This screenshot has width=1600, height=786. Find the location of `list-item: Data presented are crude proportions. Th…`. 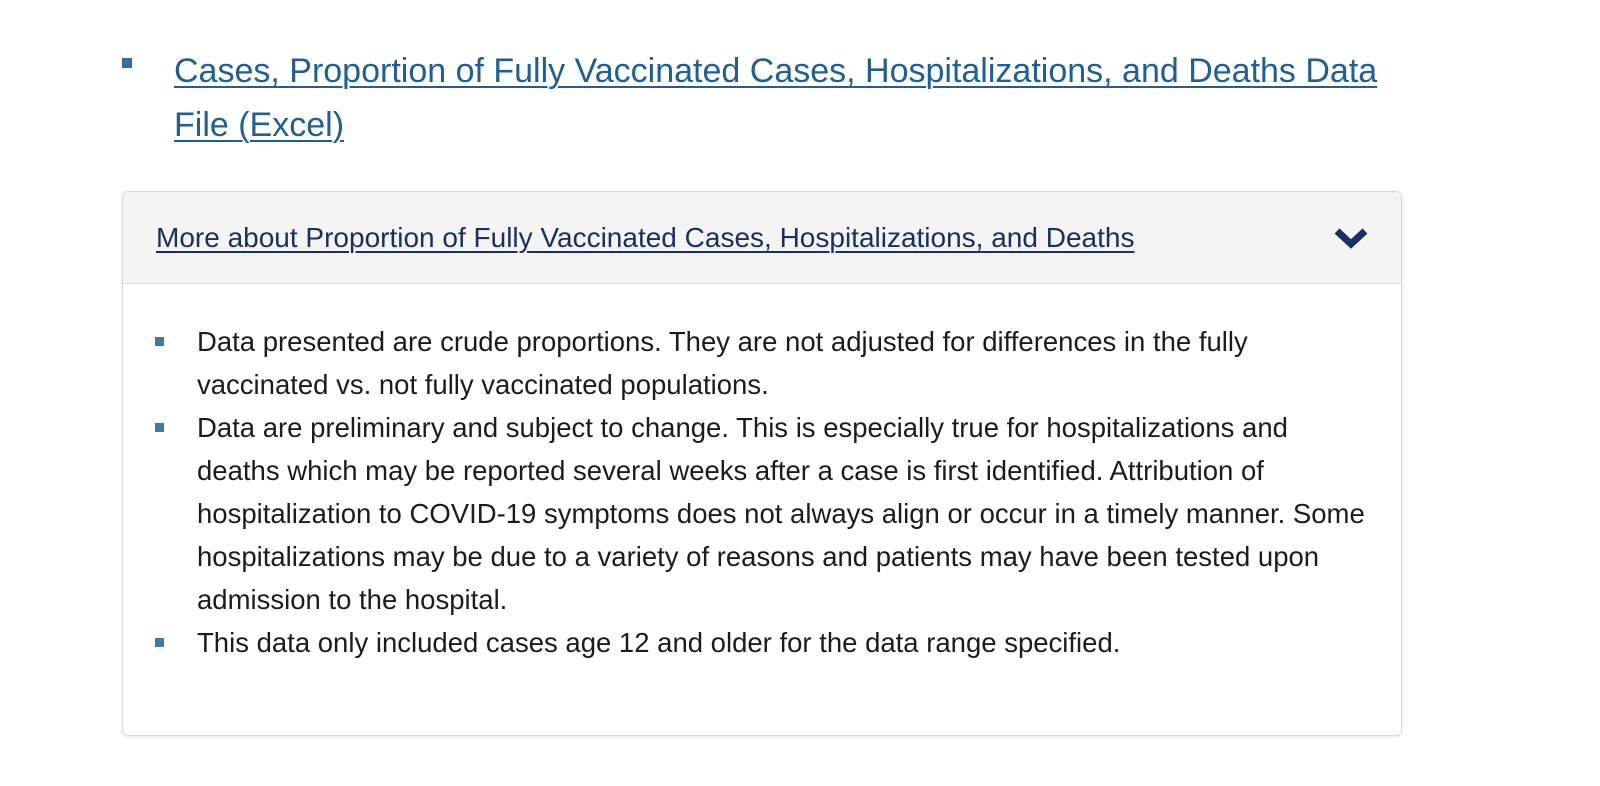

list-item: Data presented are crude proportions. Th… is located at coordinates (762, 363).